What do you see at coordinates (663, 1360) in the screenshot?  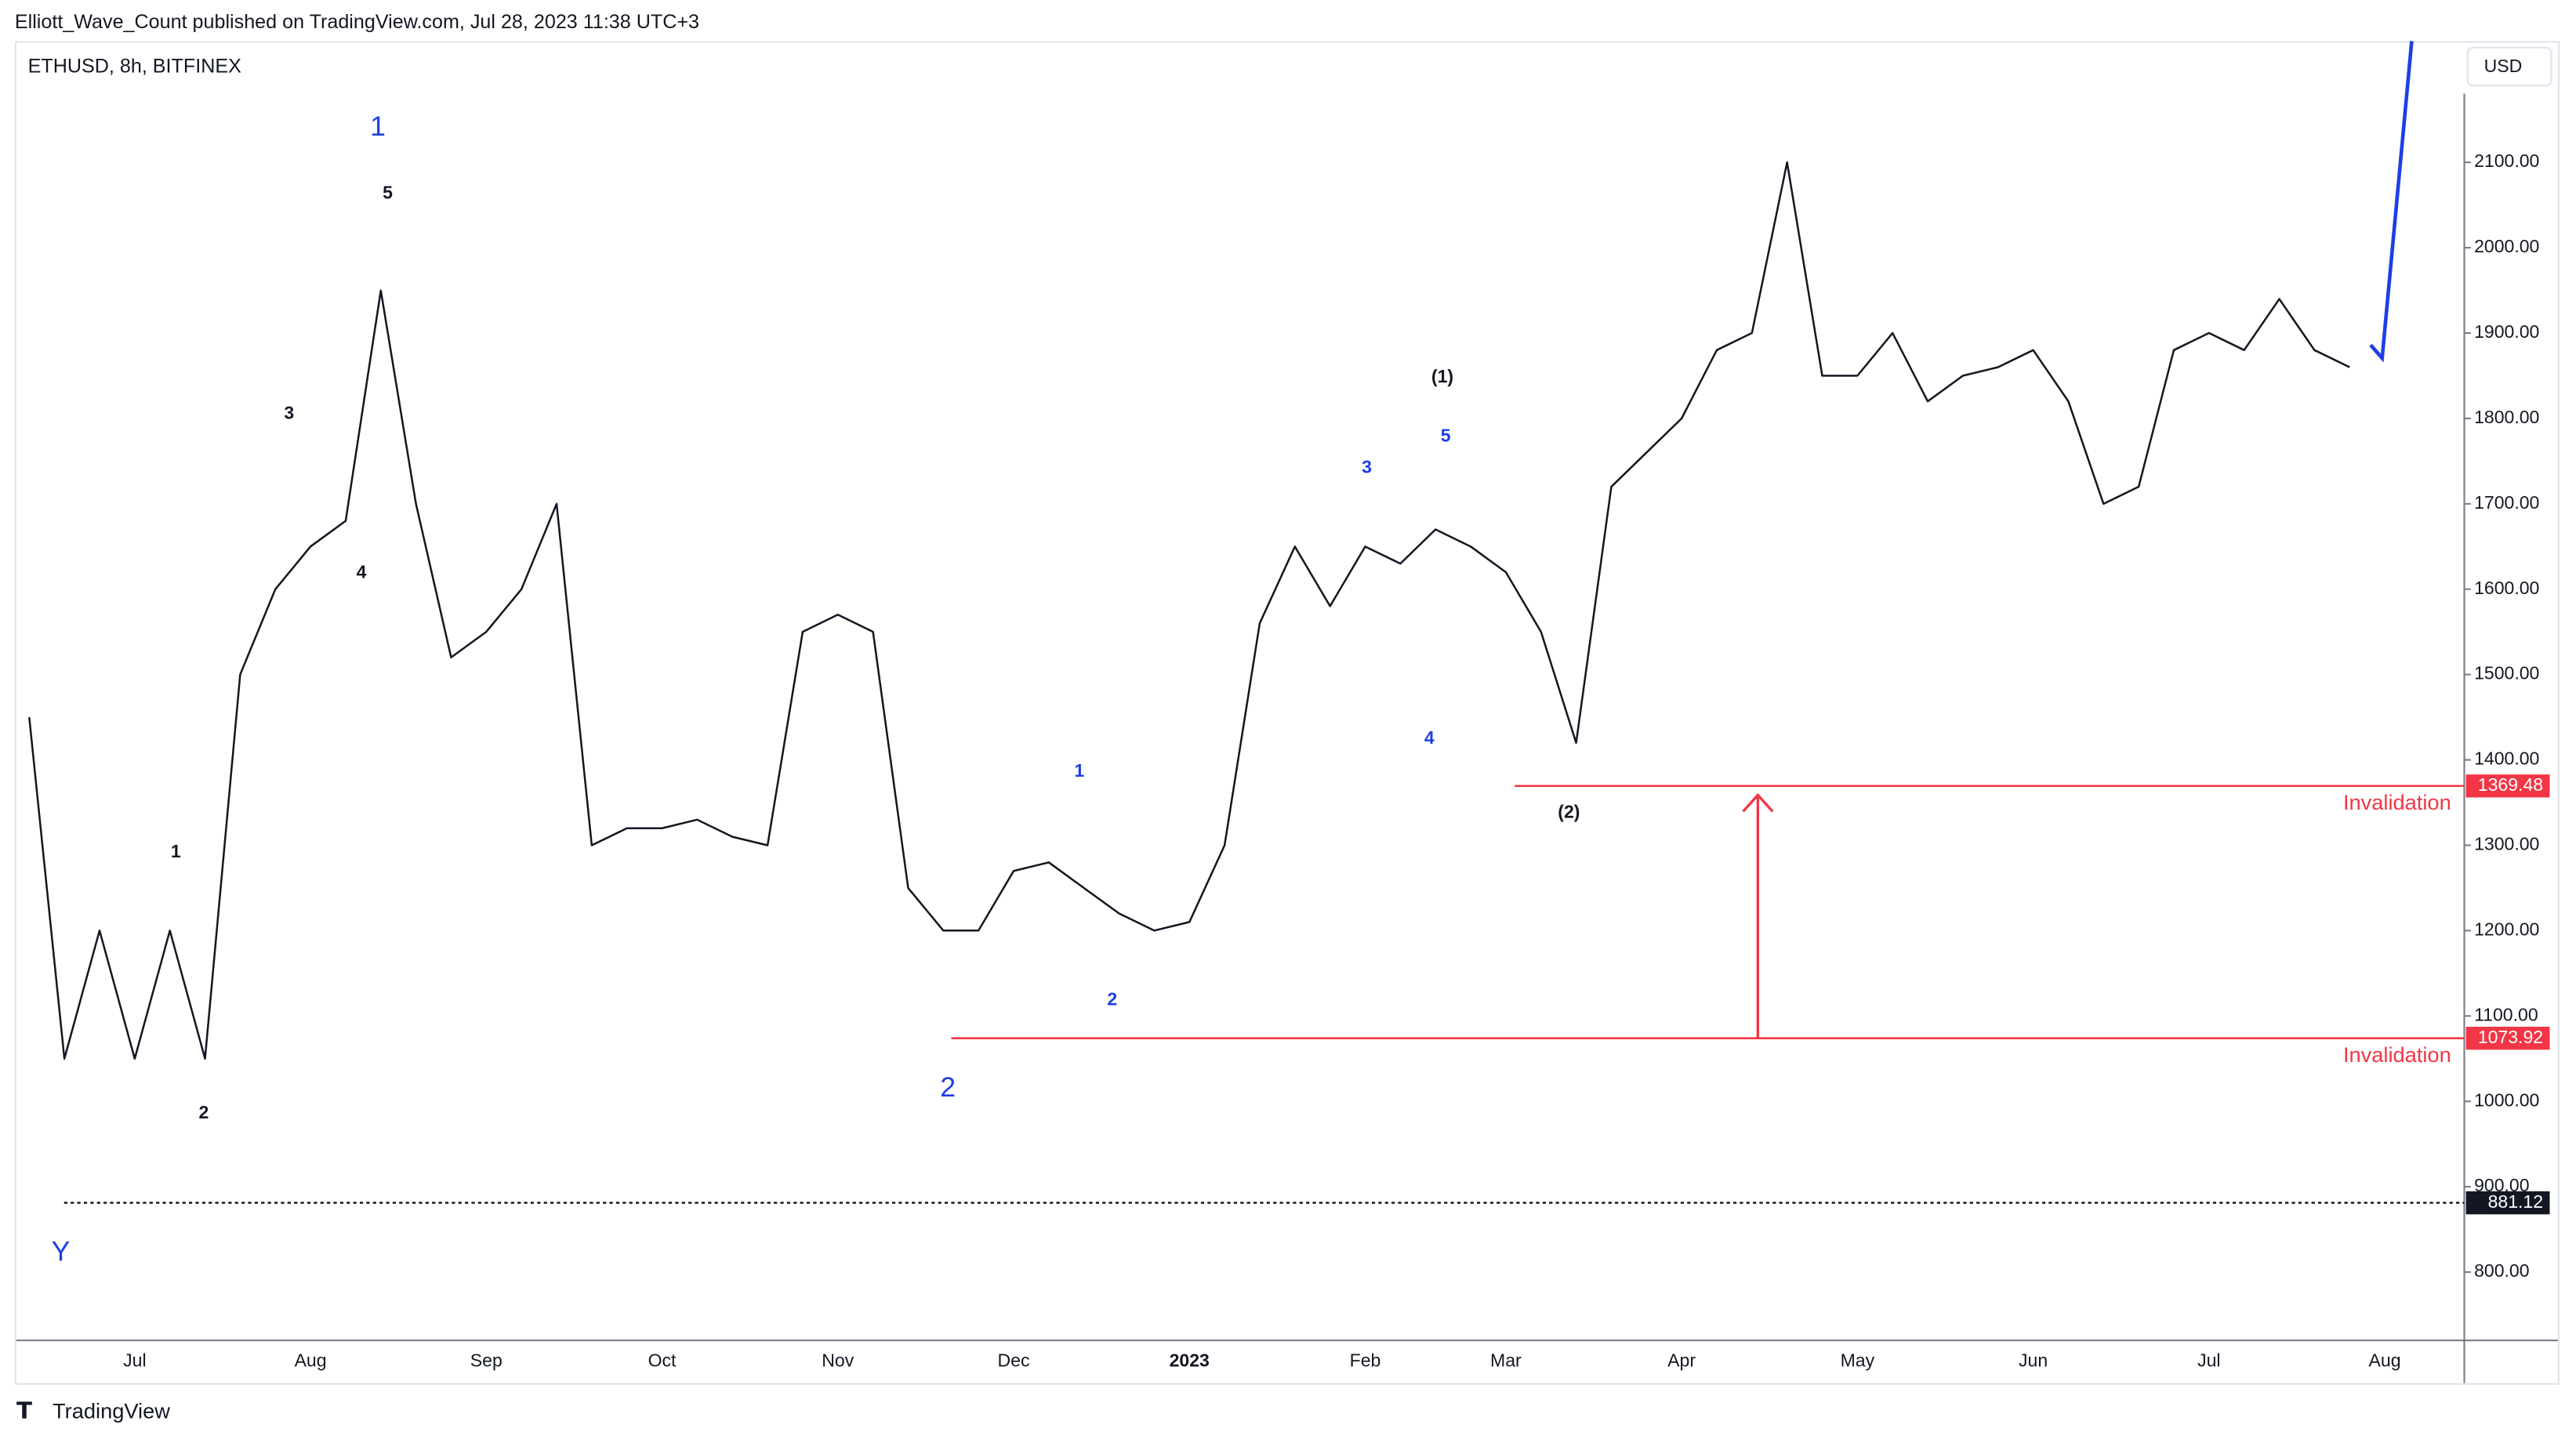 I see `x-tick-label: Oct` at bounding box center [663, 1360].